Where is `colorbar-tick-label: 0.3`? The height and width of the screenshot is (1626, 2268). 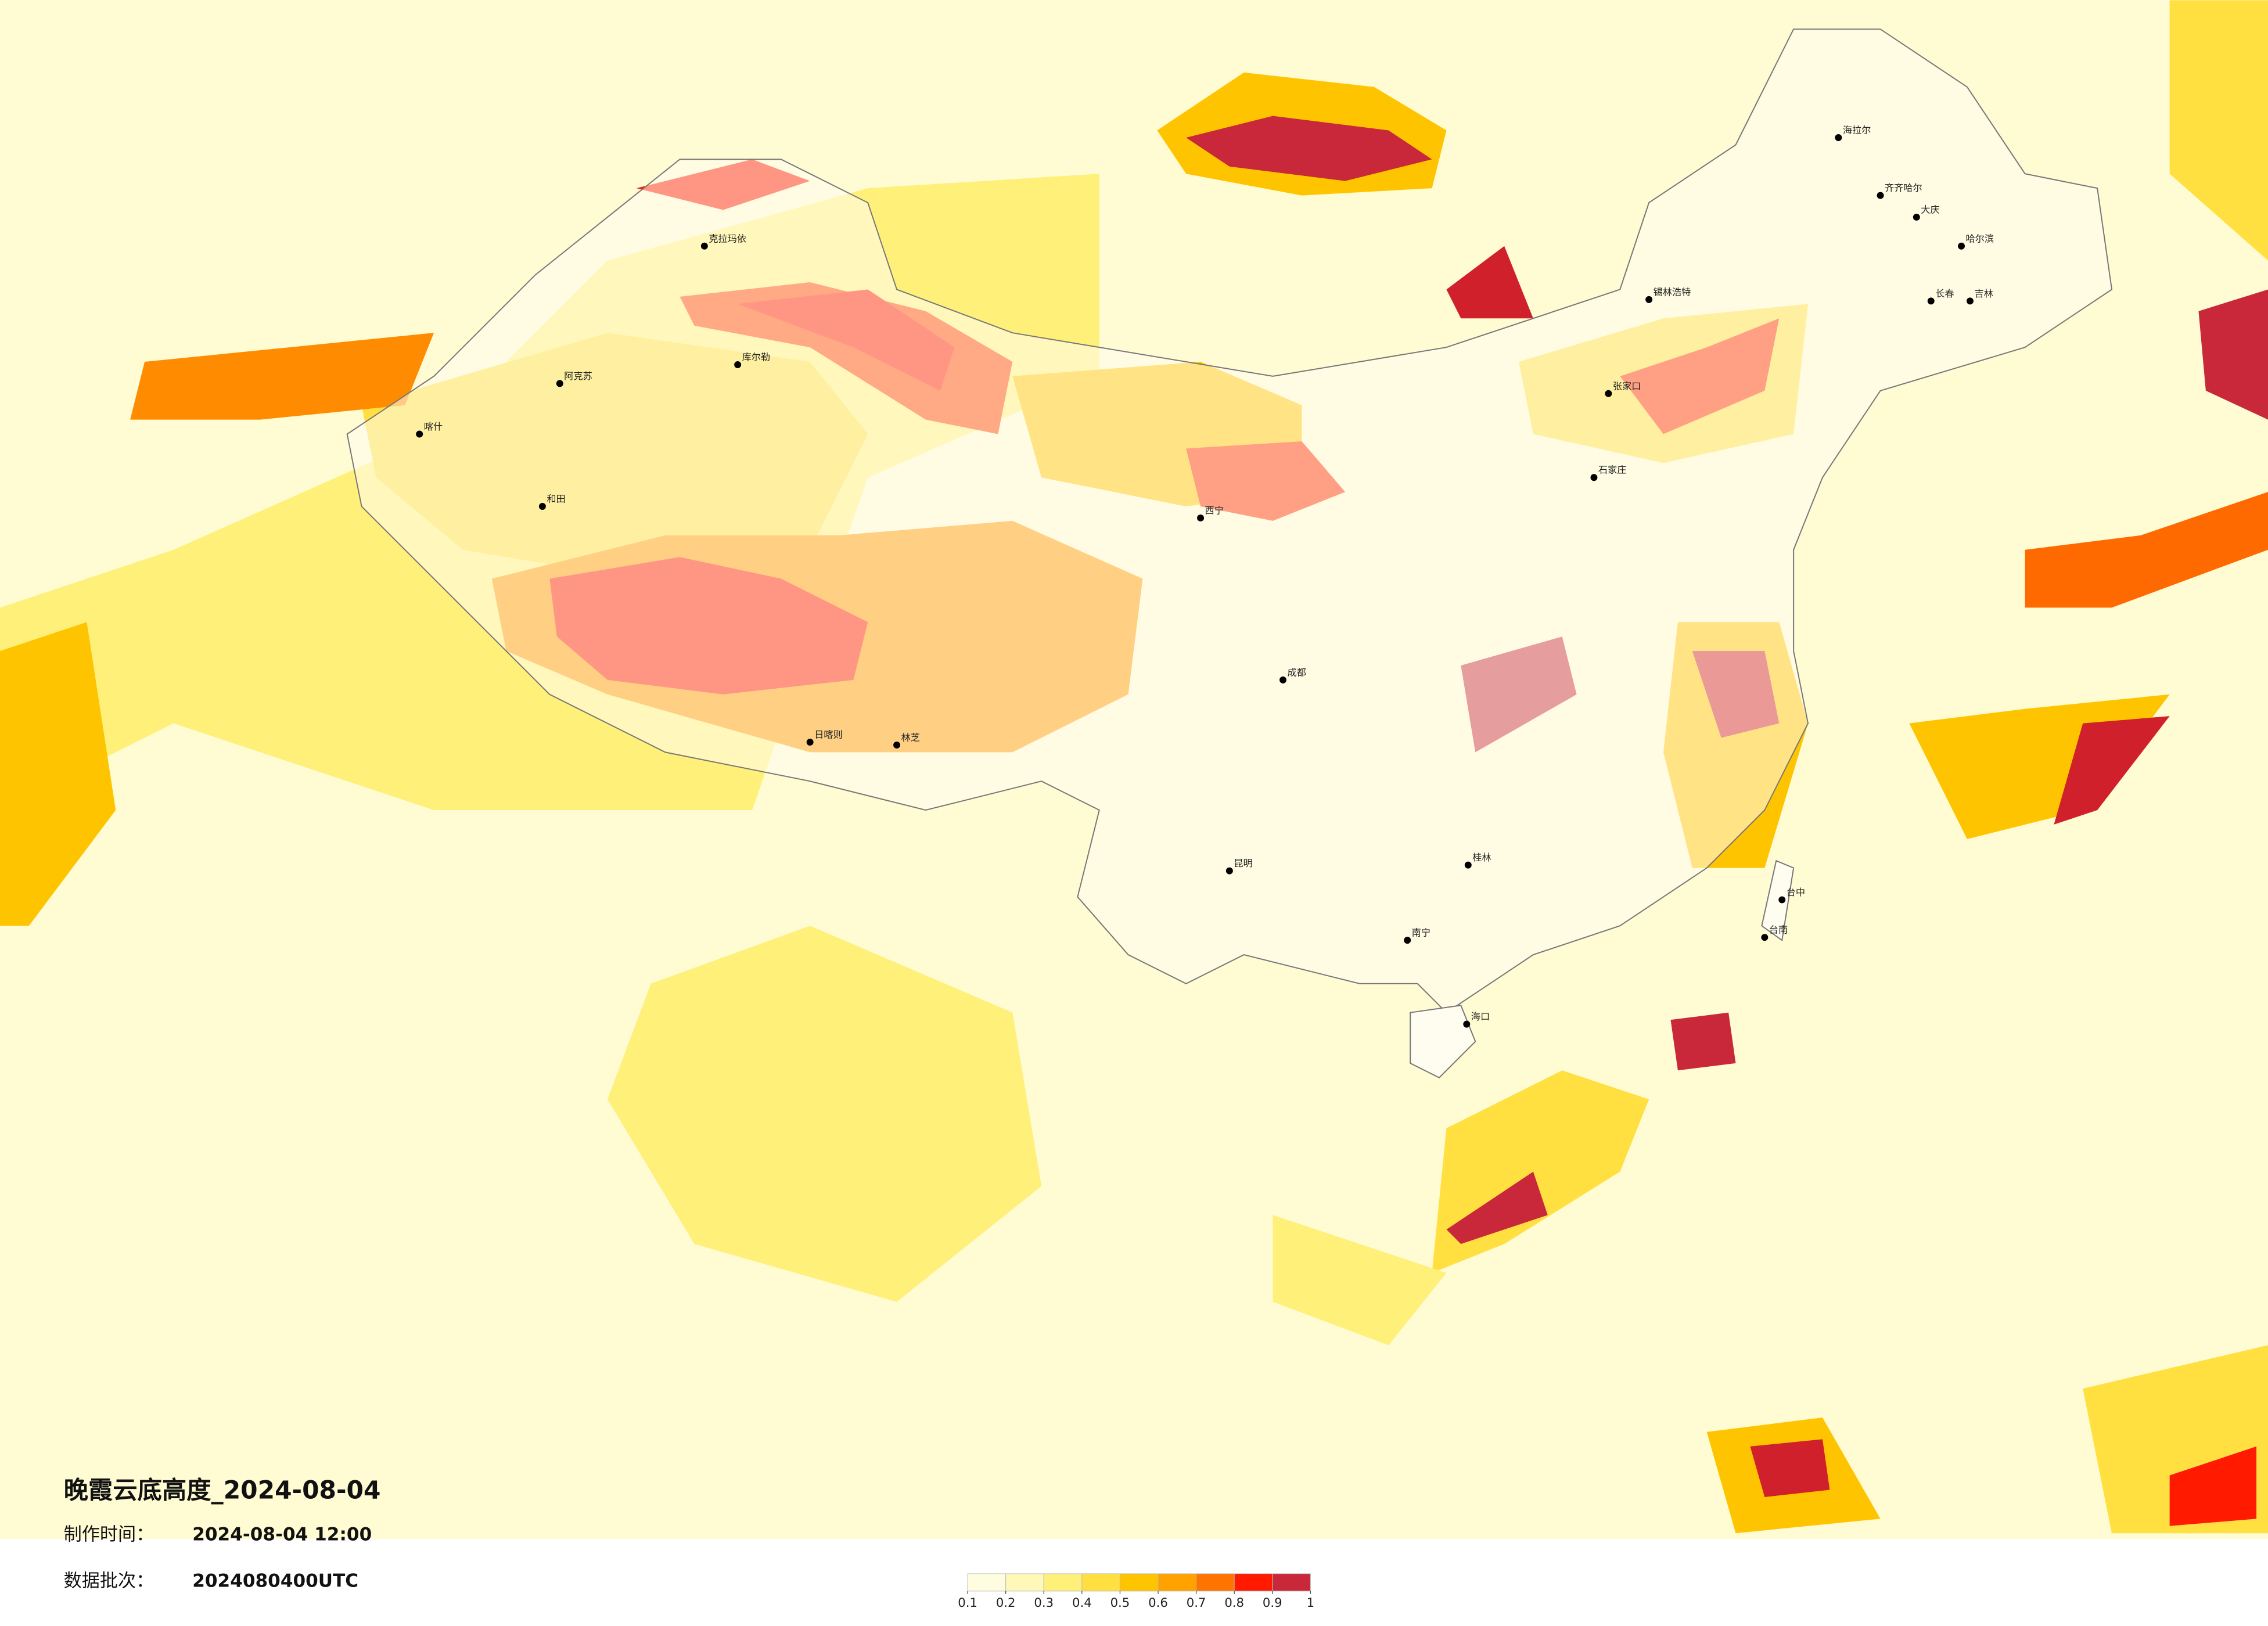 colorbar-tick-label: 0.3 is located at coordinates (1044, 1602).